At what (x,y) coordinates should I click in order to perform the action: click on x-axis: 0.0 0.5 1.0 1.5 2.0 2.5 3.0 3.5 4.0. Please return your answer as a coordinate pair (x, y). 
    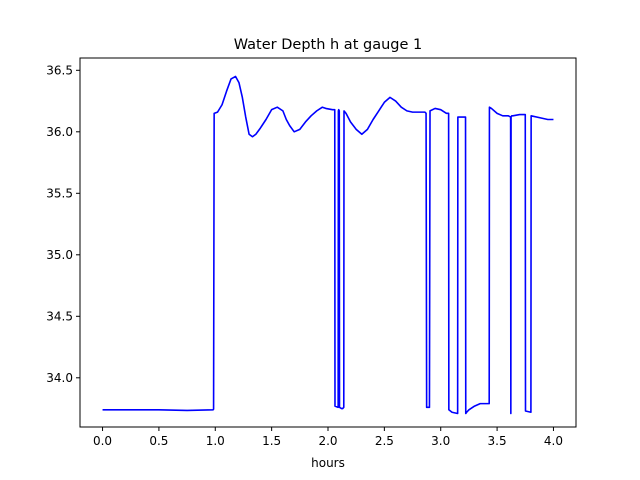
    Looking at the image, I should click on (328, 437).